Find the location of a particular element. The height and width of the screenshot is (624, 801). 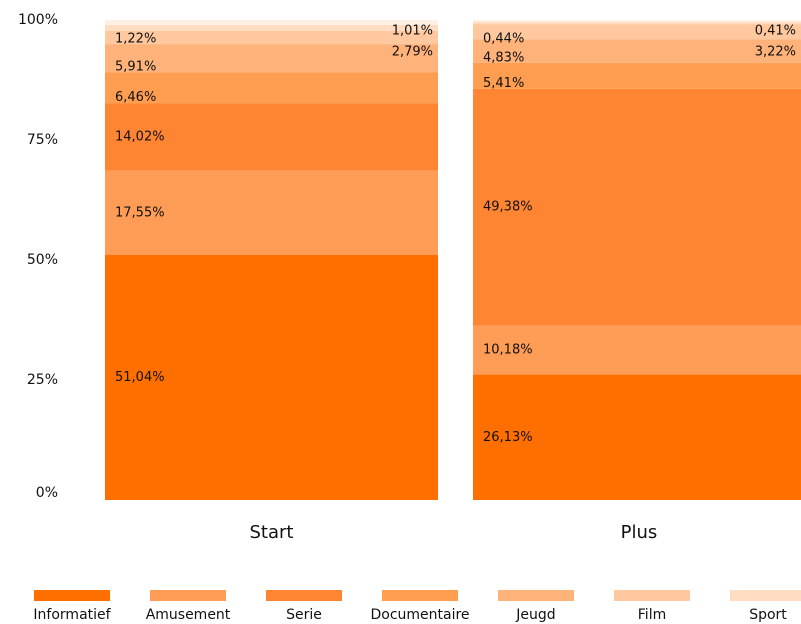

data-label: 0,41% is located at coordinates (775, 31).